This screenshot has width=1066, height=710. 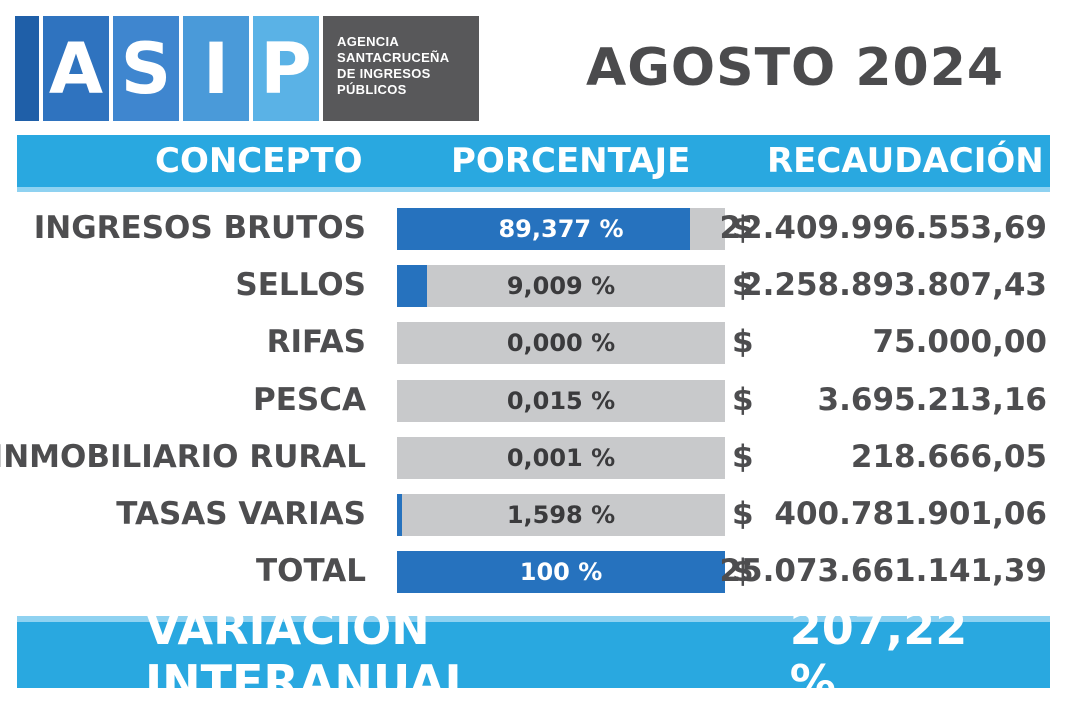 What do you see at coordinates (883, 571) in the screenshot?
I see `amount-value: 25.073.661.141,39` at bounding box center [883, 571].